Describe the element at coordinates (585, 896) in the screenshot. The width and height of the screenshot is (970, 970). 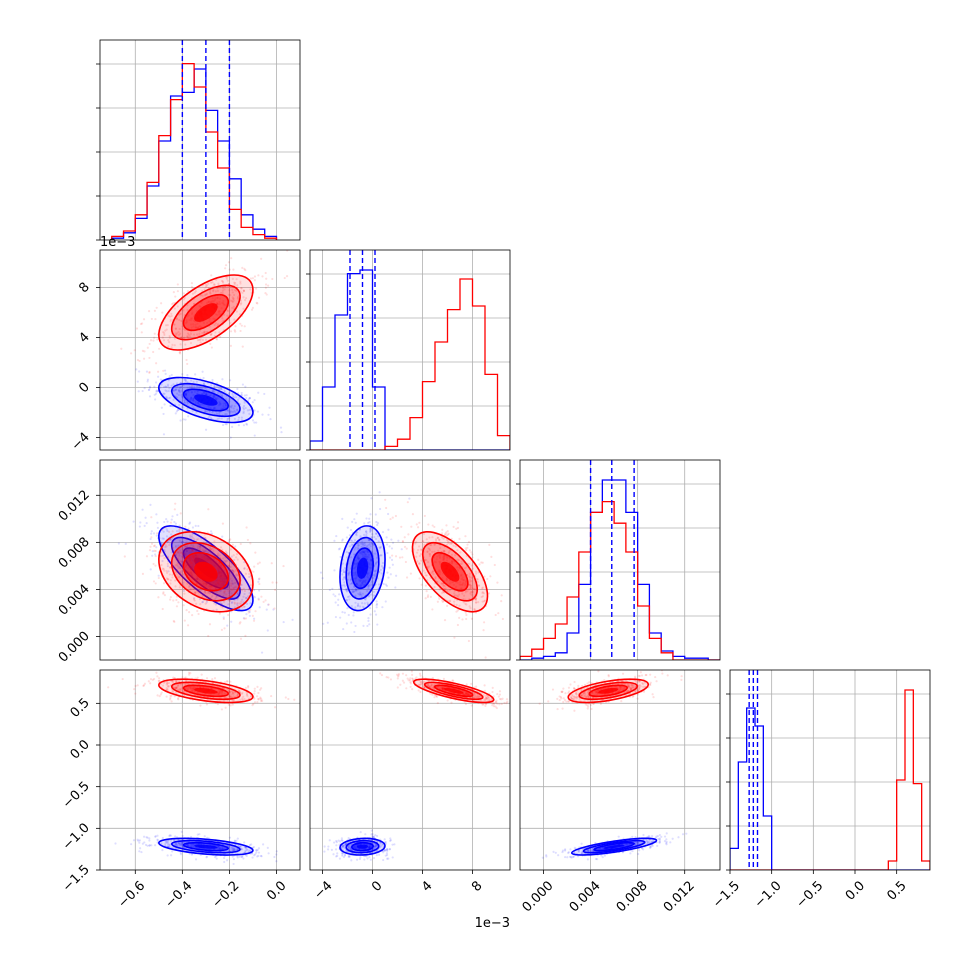
I see `x-tick-label: 0.004` at that location.